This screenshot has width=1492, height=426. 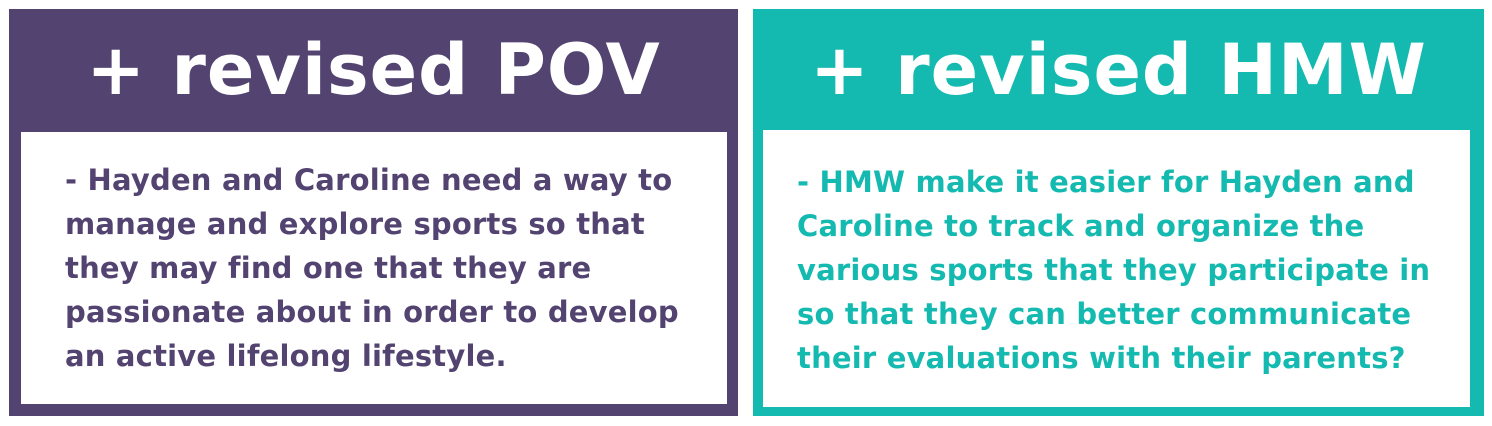 What do you see at coordinates (1118, 70) in the screenshot?
I see `revised-hmw-title: + revised HMW` at bounding box center [1118, 70].